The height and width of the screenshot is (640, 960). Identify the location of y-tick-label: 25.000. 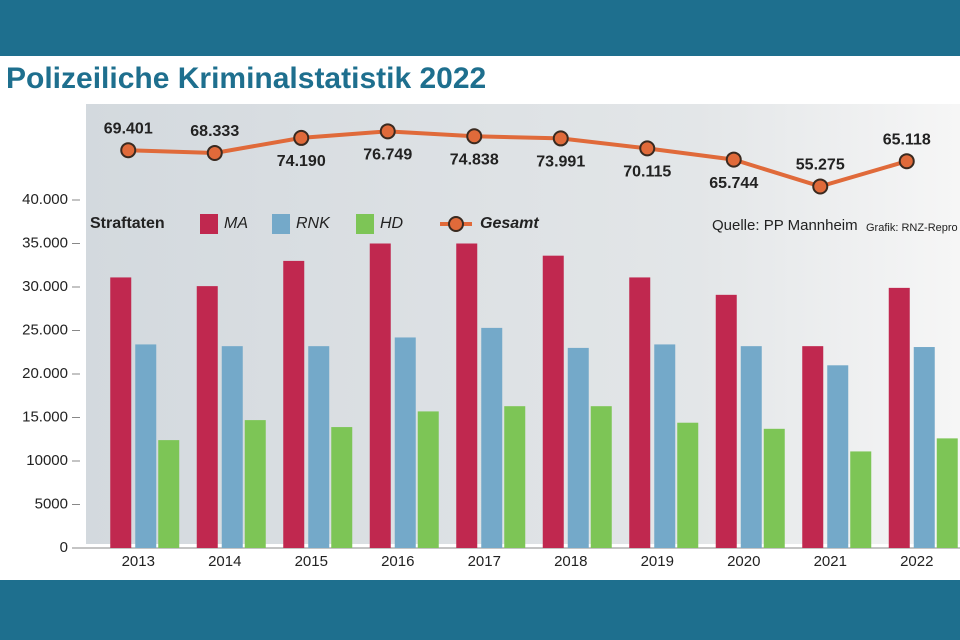
(45, 329).